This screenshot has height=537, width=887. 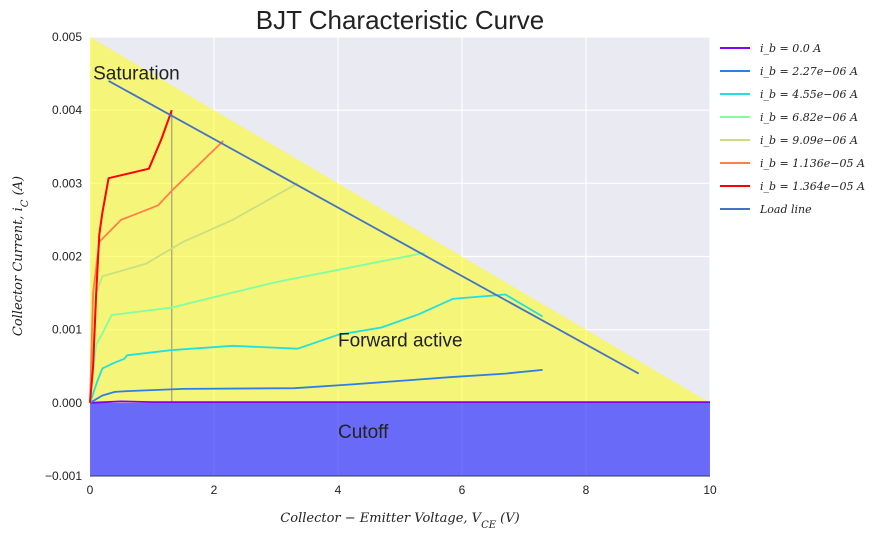 What do you see at coordinates (21, 256) in the screenshot?
I see `y-axis-label: Collector Current, iC (A)` at bounding box center [21, 256].